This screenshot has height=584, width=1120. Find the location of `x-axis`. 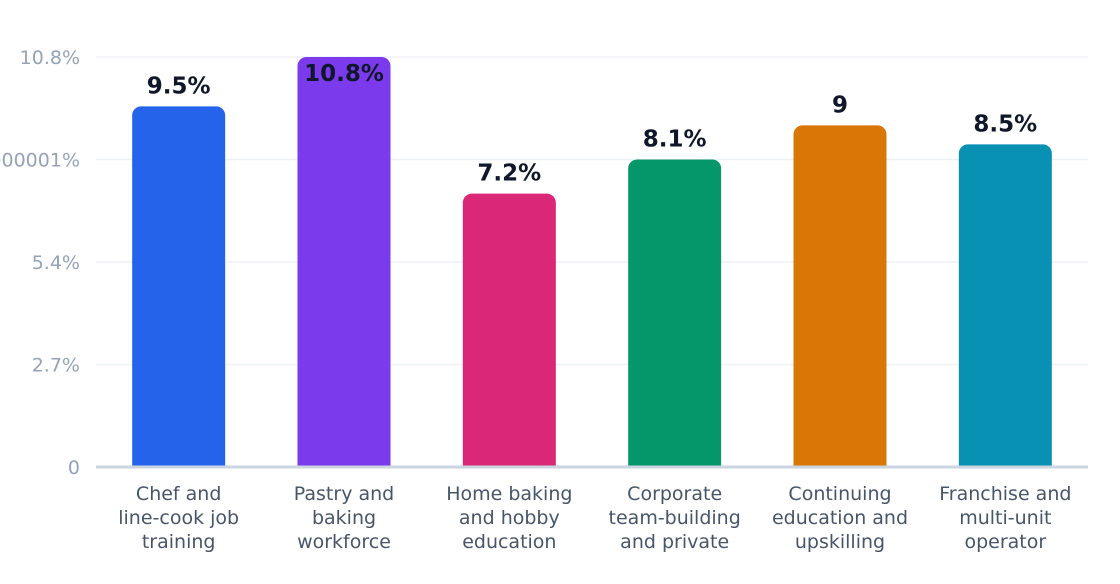

x-axis is located at coordinates (592, 471).